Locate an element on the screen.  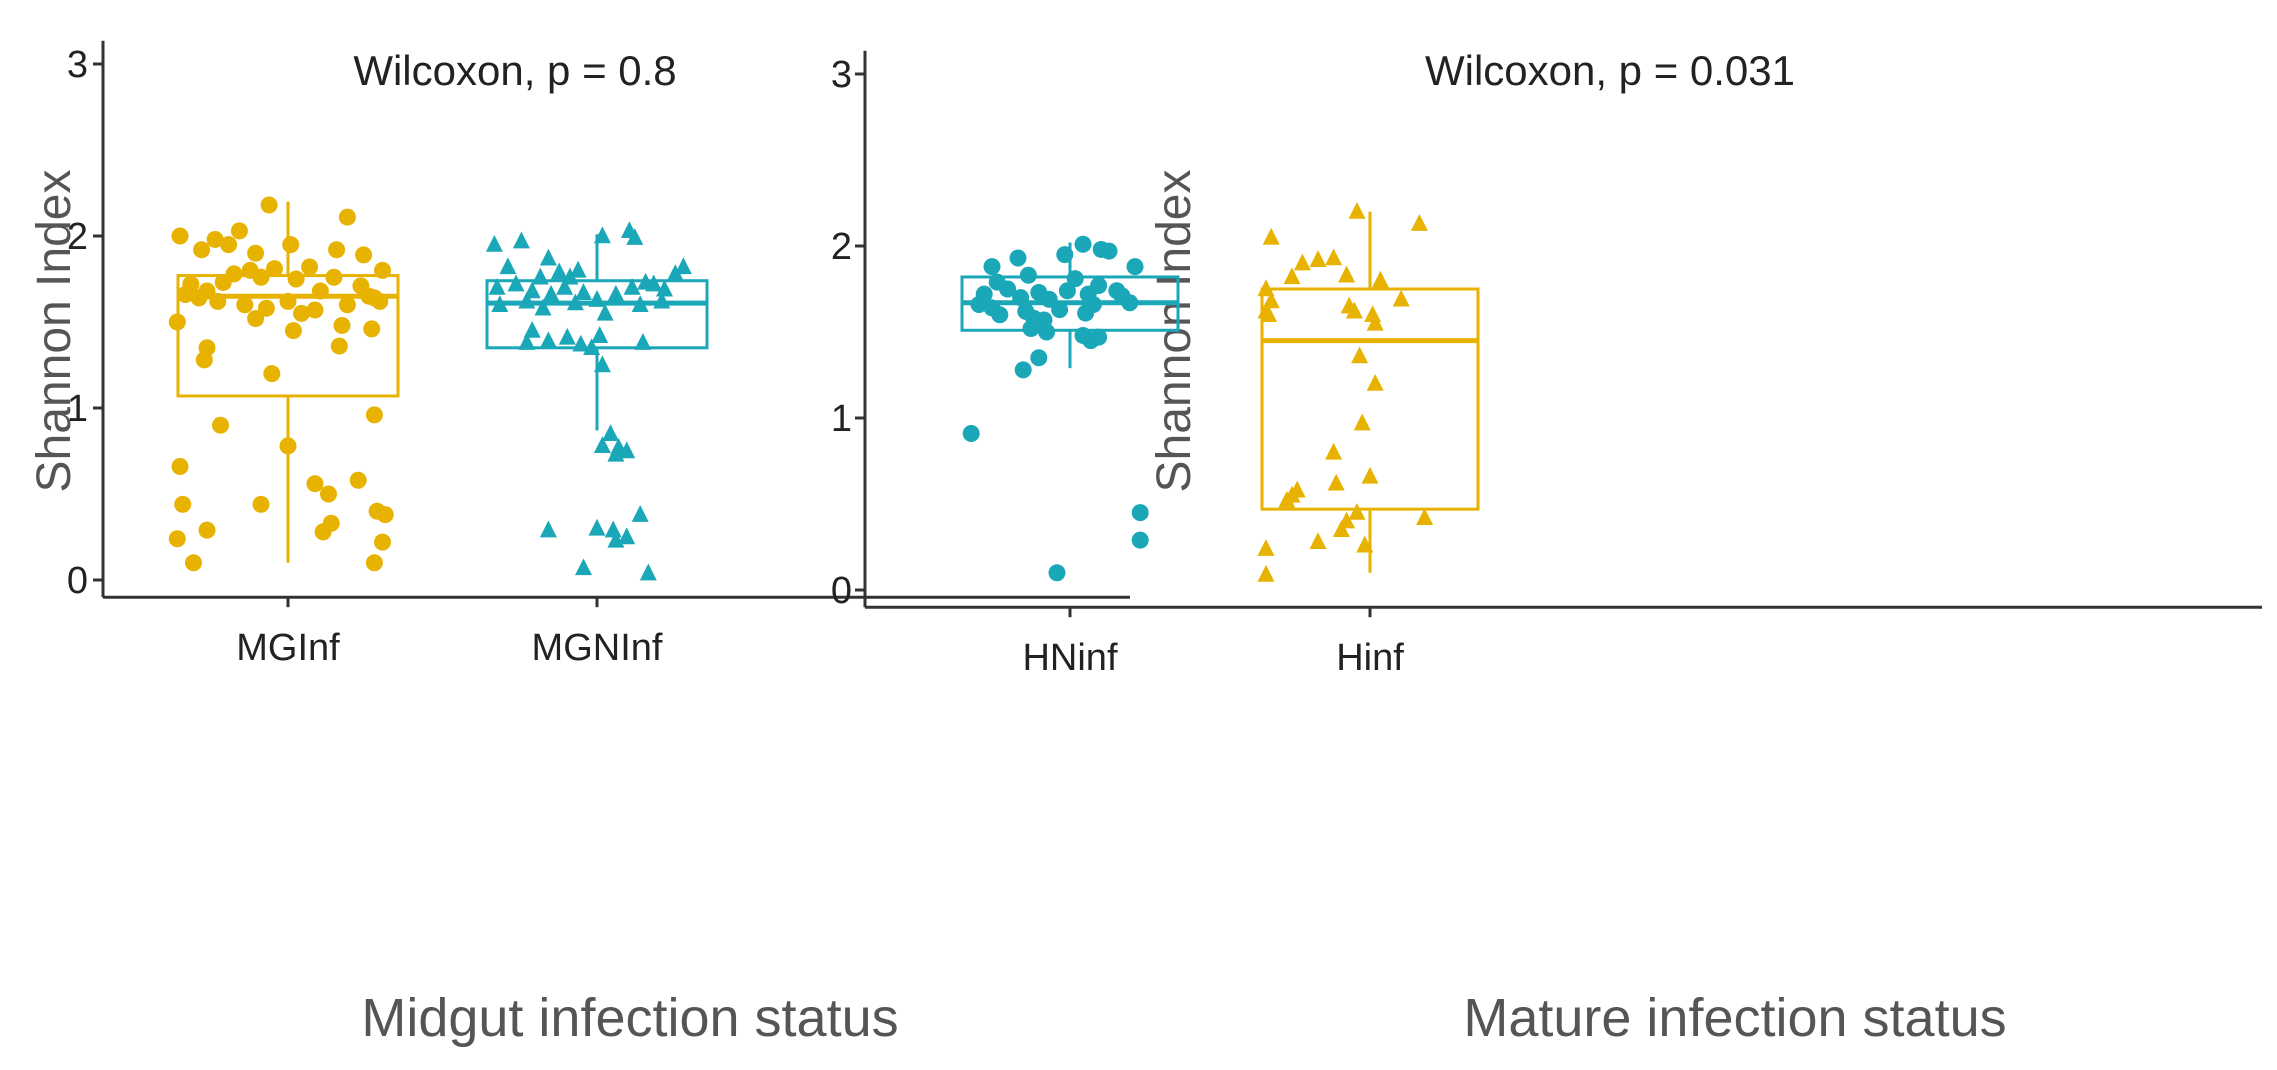
x-tick-label-HNinf: HNinf is located at coordinates (1069, 658).